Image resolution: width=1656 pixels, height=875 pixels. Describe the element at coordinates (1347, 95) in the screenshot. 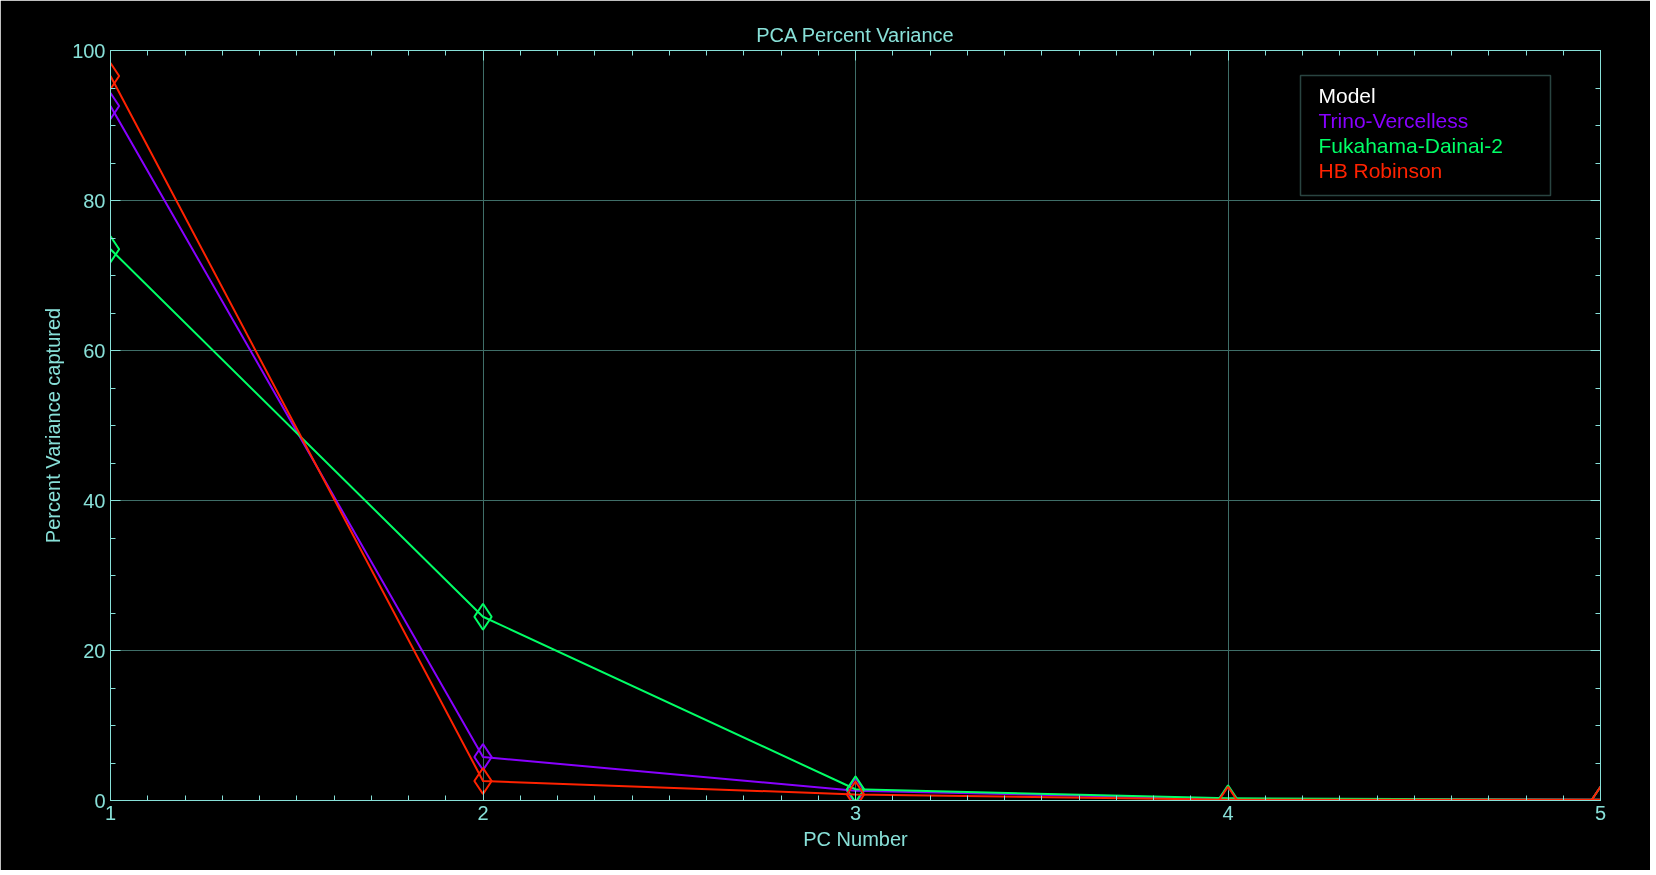

I see `legend-label: Model` at that location.